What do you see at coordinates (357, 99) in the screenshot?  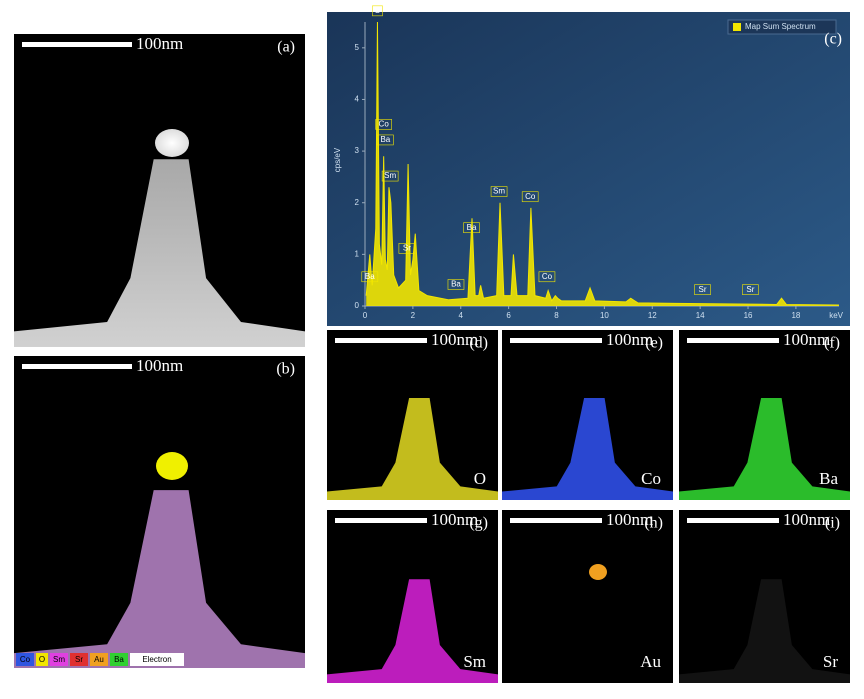 I see `y-tick-label: 4` at bounding box center [357, 99].